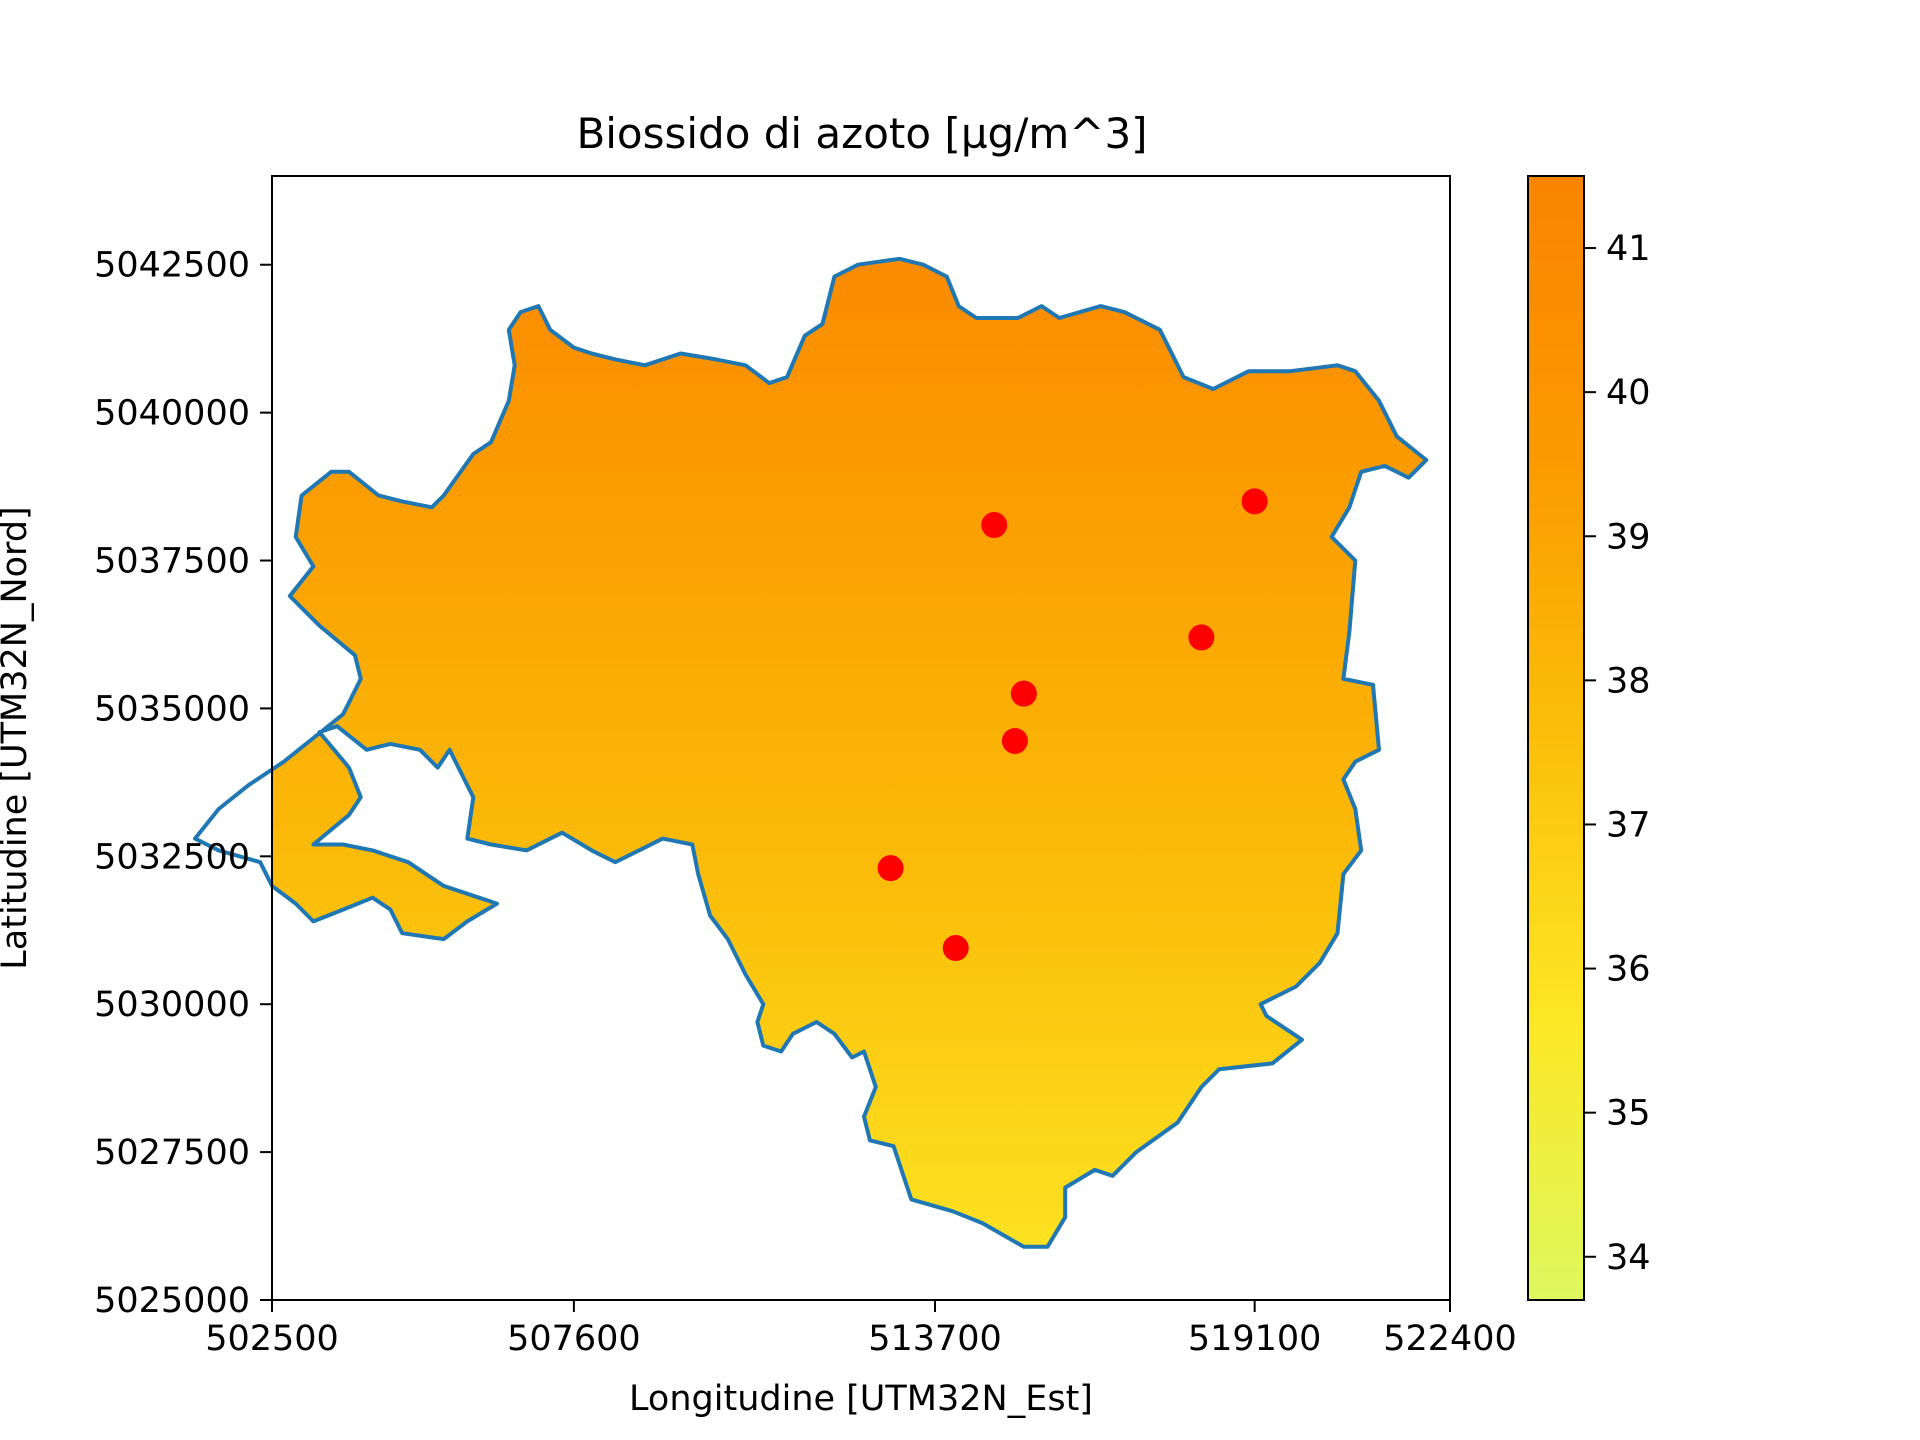 This screenshot has height=1440, width=1920. What do you see at coordinates (861, 1329) in the screenshot?
I see `x-axis-ticks: 502500 507600 513700 519100 522400` at bounding box center [861, 1329].